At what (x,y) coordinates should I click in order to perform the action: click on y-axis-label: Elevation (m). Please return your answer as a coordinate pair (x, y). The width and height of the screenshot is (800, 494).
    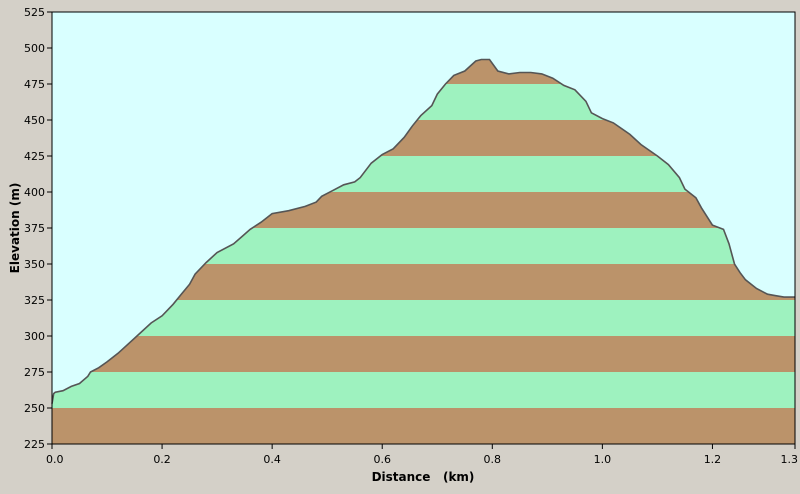
    Looking at the image, I should click on (15, 228).